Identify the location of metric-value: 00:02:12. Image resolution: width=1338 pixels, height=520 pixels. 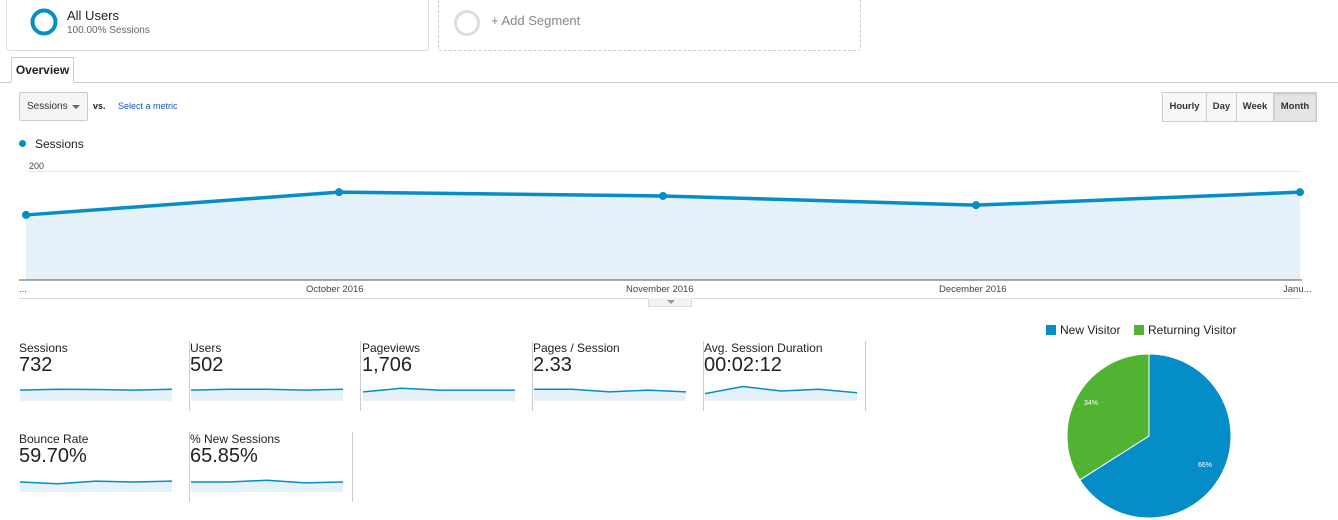
(743, 365).